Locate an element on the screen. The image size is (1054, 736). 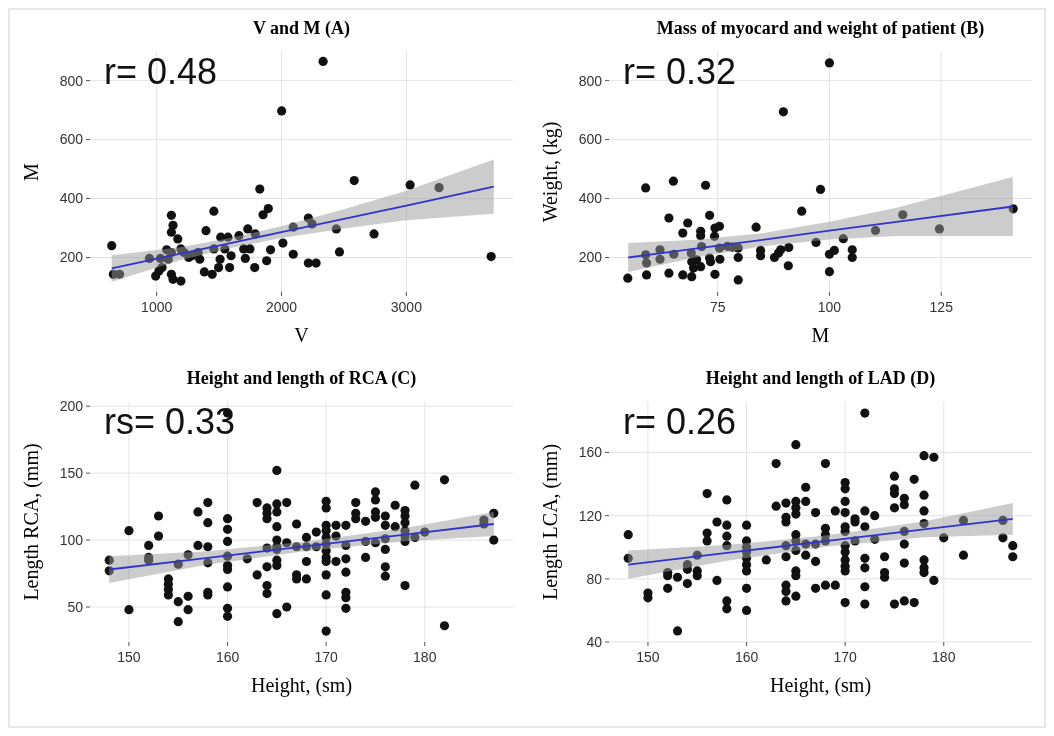
y-axis-title: Weight, (kg) is located at coordinates (550, 172).